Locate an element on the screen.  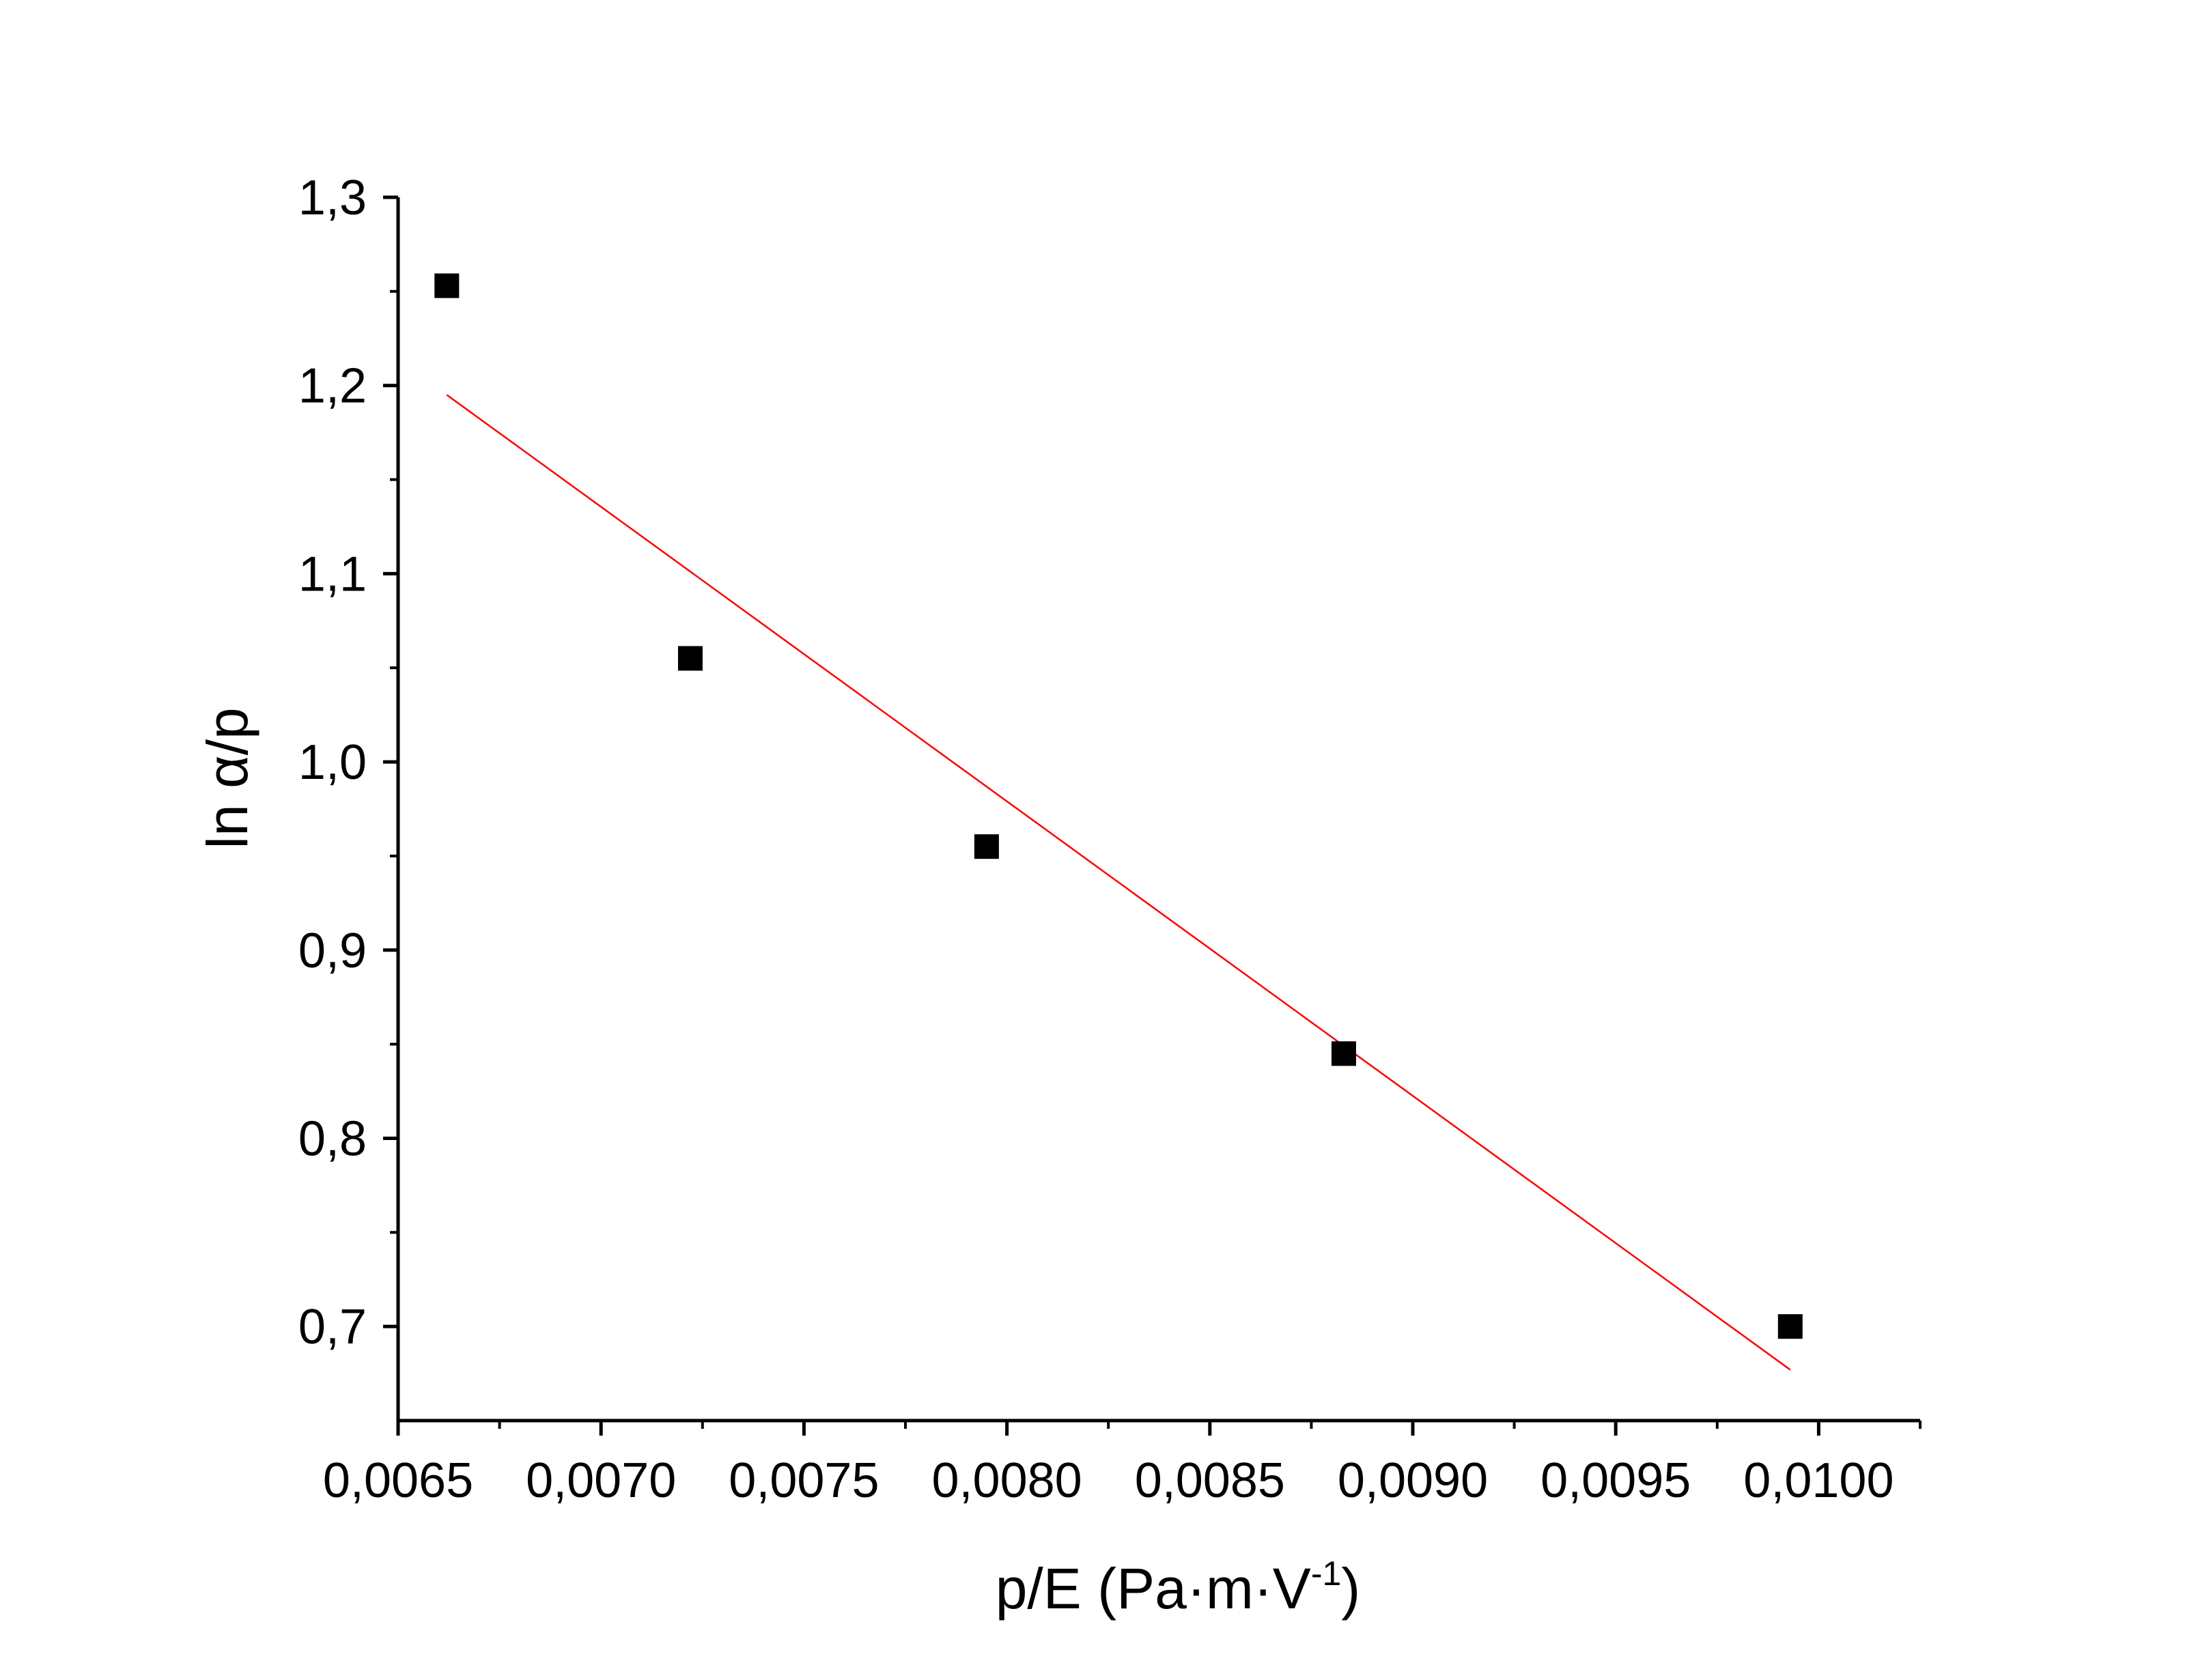
x-tick-label: 0,0065 is located at coordinates (398, 1480).